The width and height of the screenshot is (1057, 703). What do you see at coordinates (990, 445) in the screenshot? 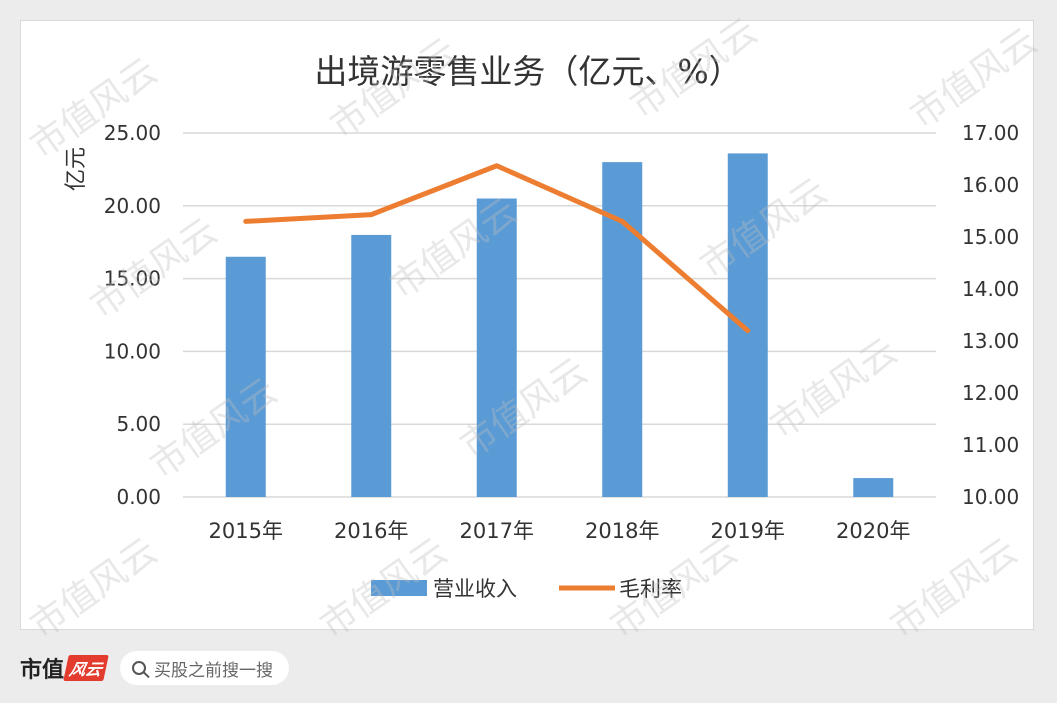
I see `y2-tick-label: 11.00` at bounding box center [990, 445].